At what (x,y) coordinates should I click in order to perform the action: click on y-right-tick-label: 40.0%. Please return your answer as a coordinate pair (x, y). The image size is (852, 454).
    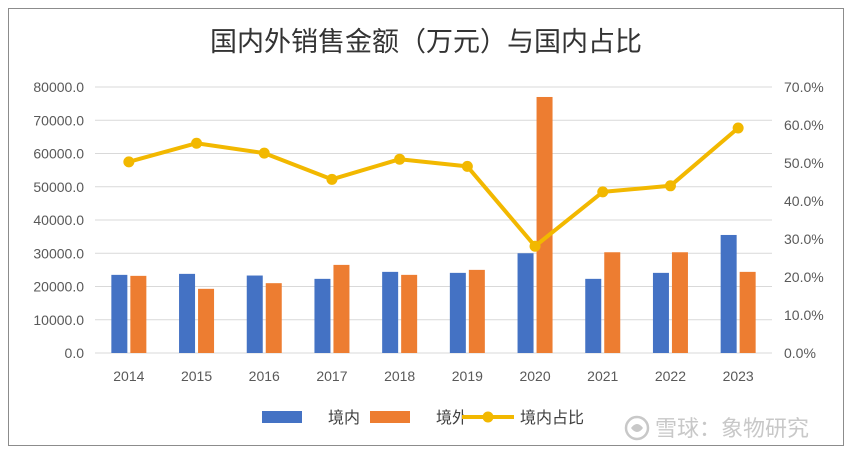
    Looking at the image, I should click on (804, 201).